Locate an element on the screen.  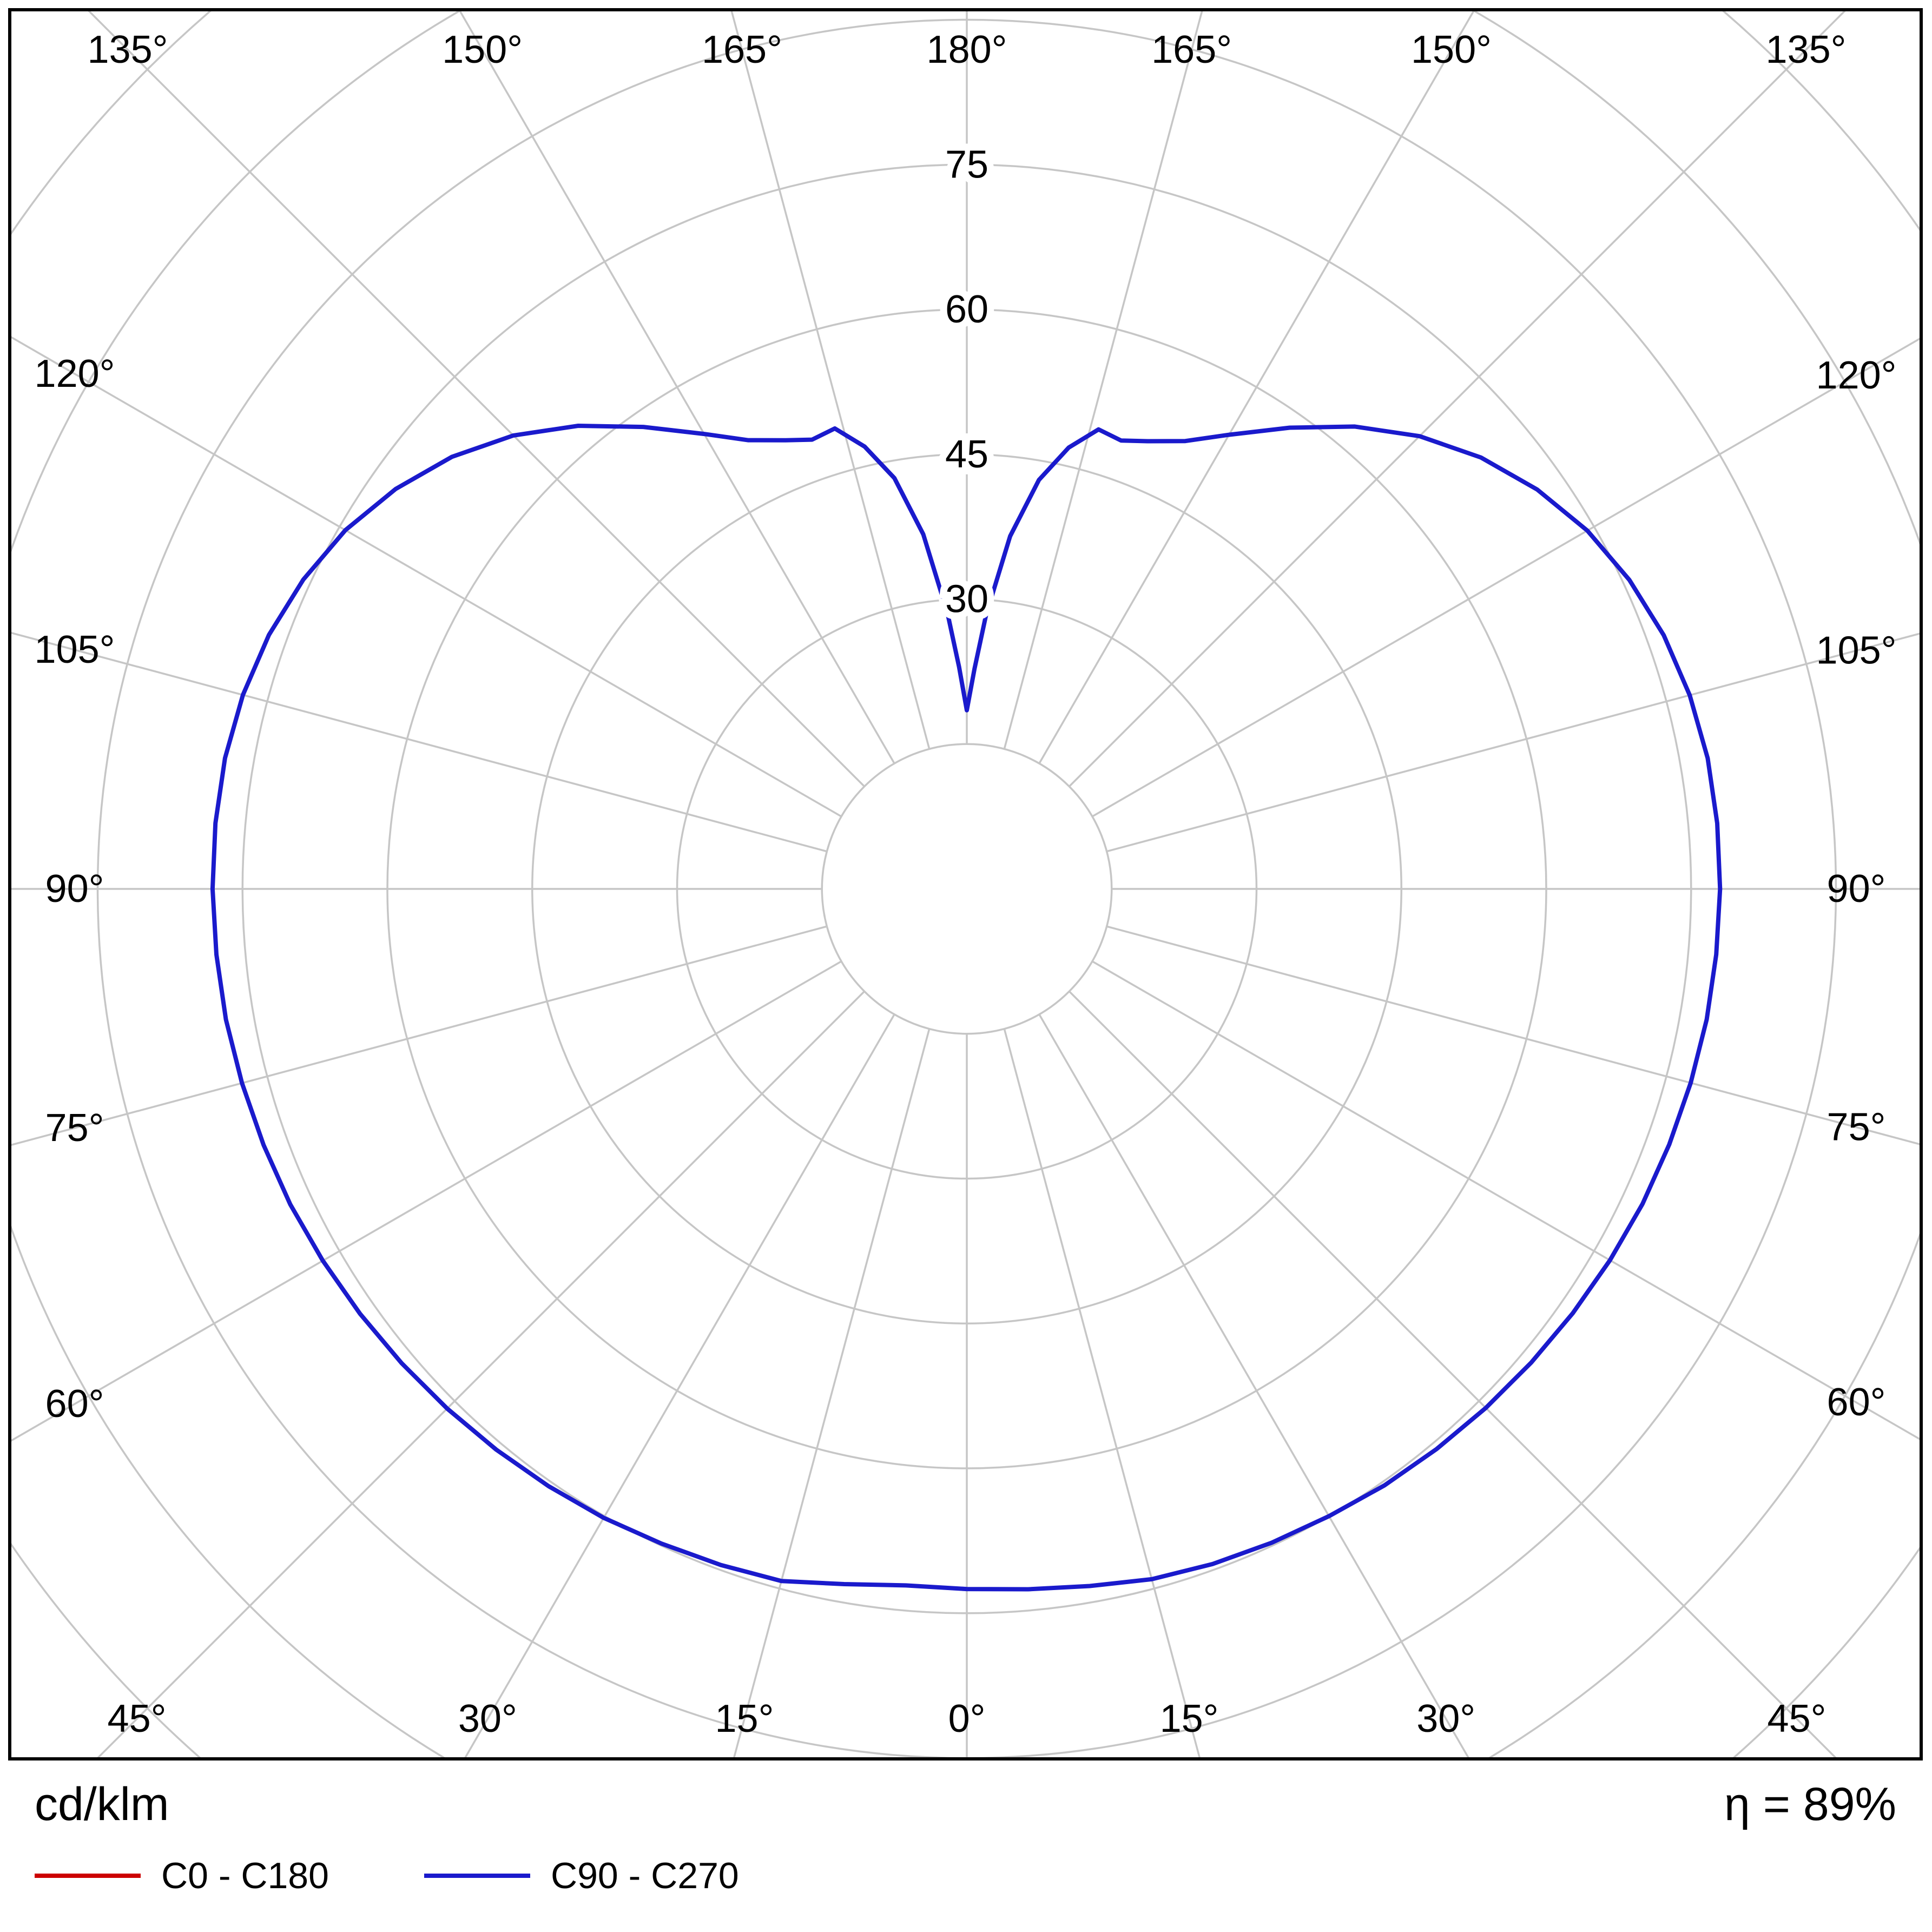
svg-text: 45 is located at coordinates (966, 454).